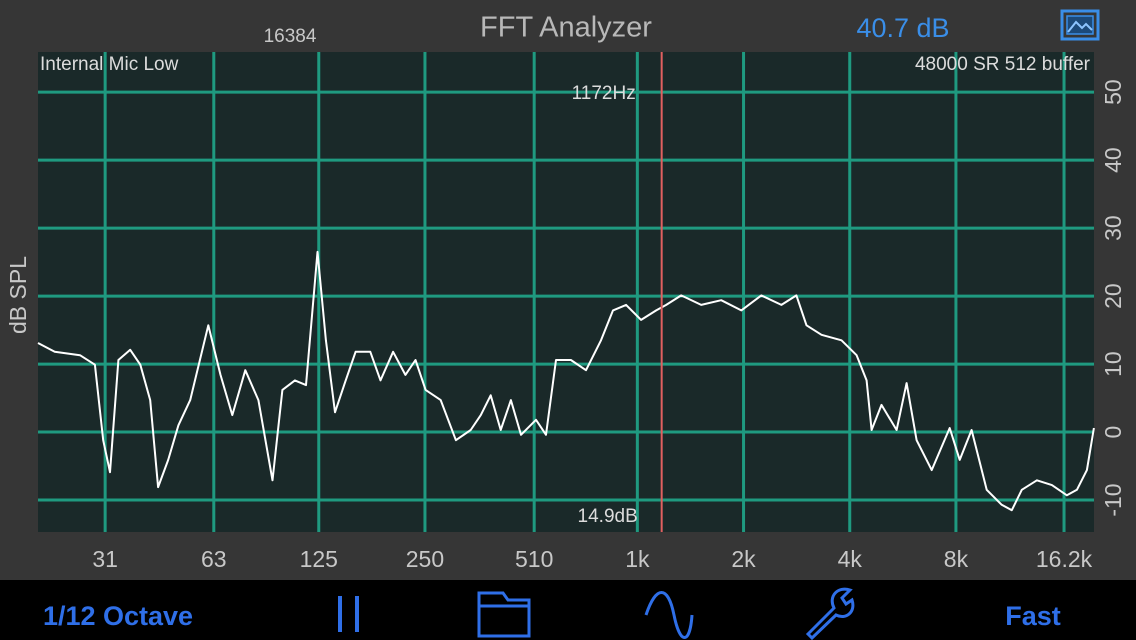 This screenshot has height=640, width=1136. I want to click on y-axis-label: dB SPL, so click(18, 295).